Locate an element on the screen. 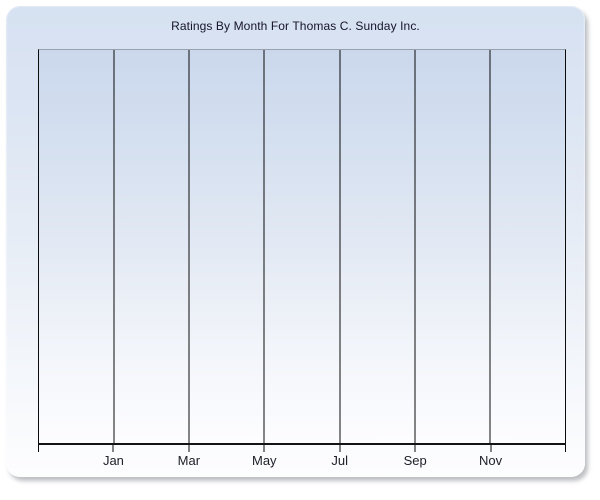  x-axis-ticks is located at coordinates (302, 448).